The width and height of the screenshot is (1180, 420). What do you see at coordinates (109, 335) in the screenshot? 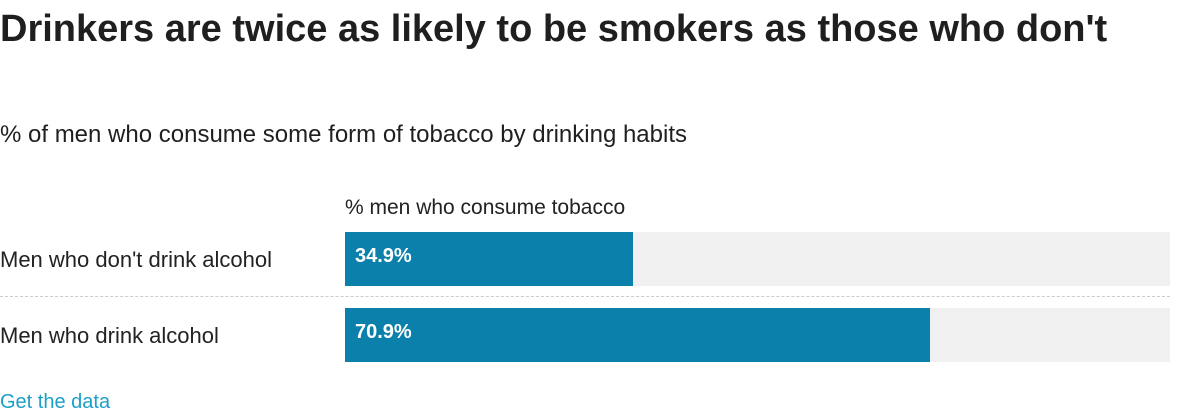
I see `category-label: Men who drink alcohol` at bounding box center [109, 335].